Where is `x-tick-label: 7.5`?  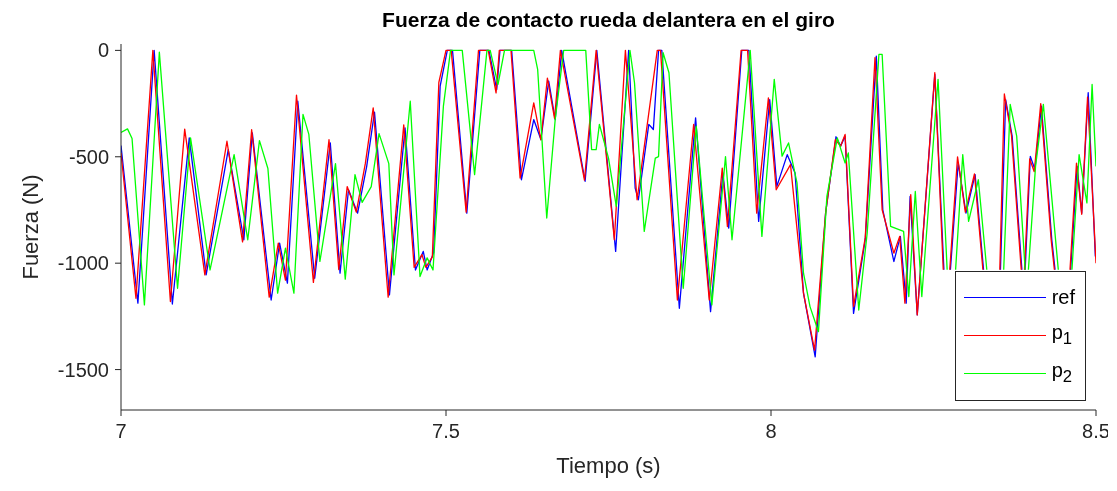
x-tick-label: 7.5 is located at coordinates (446, 431).